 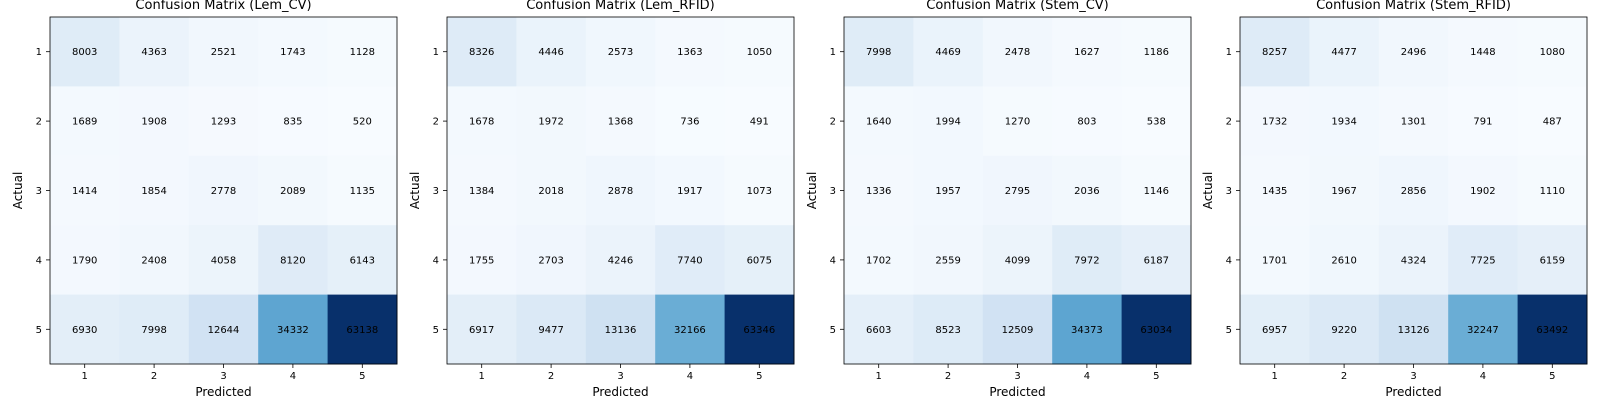 What do you see at coordinates (1156, 376) in the screenshot?
I see `x-tick-label: 5` at bounding box center [1156, 376].